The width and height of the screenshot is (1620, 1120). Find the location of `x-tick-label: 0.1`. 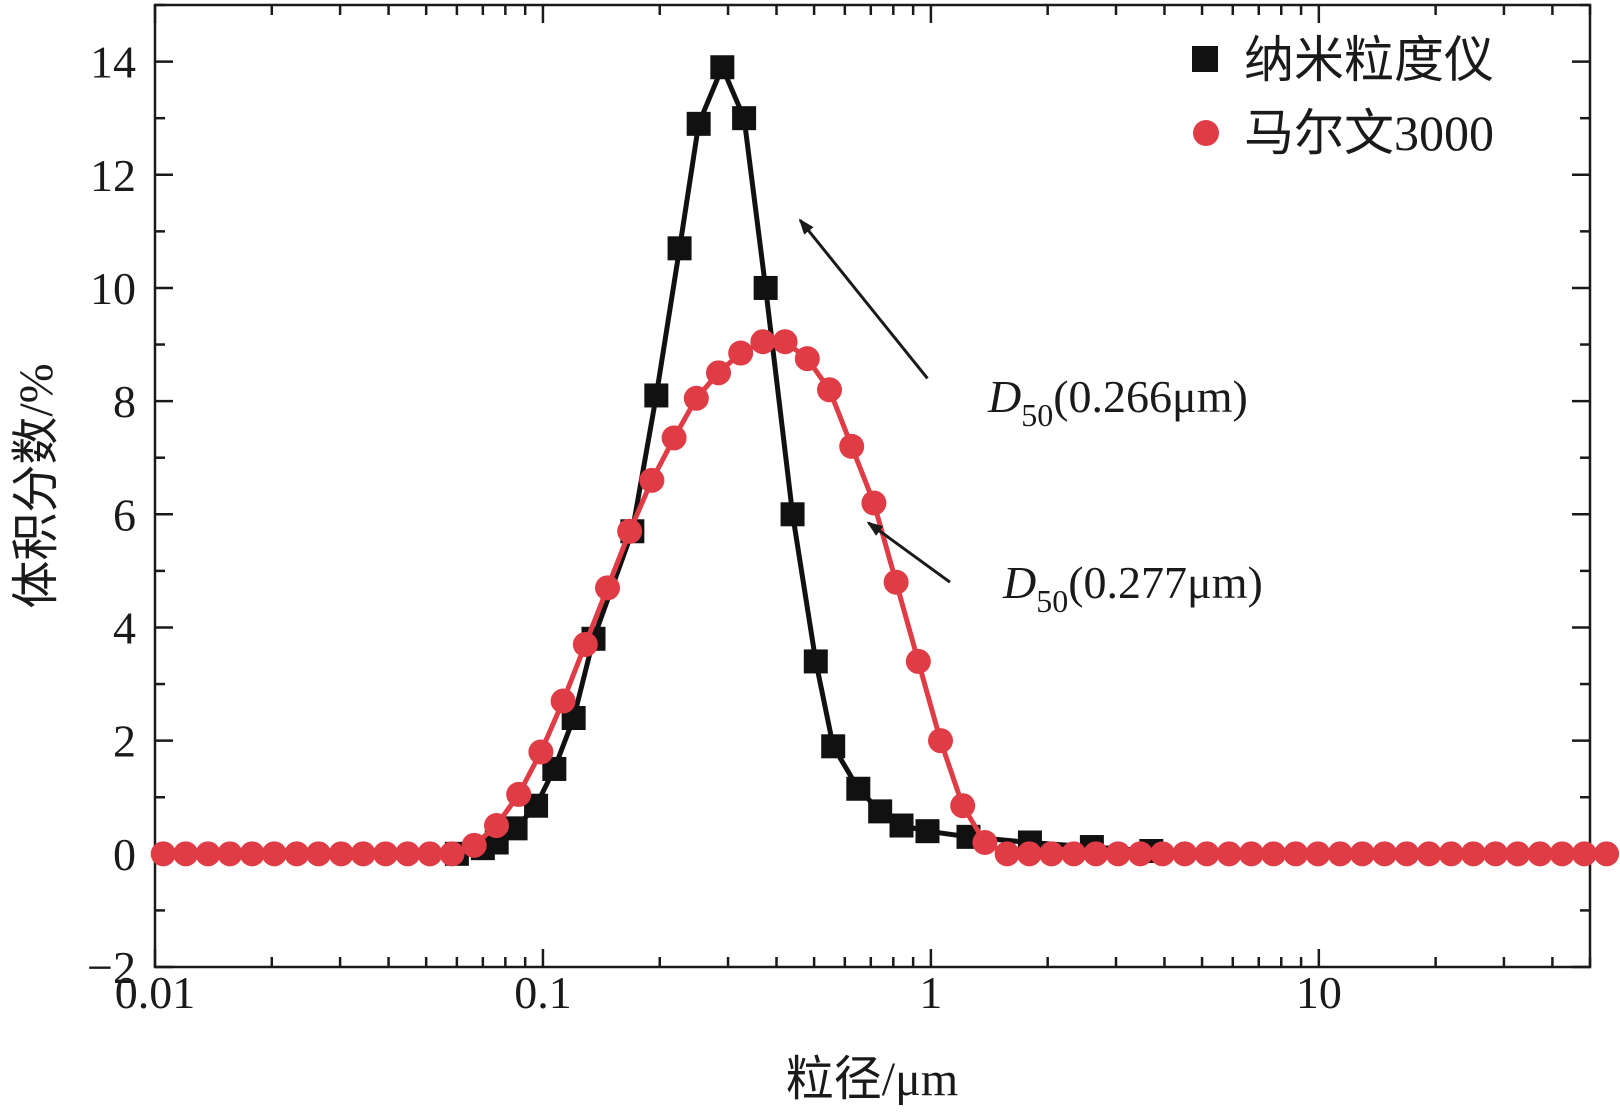

x-tick-label: 0.1 is located at coordinates (543, 992).